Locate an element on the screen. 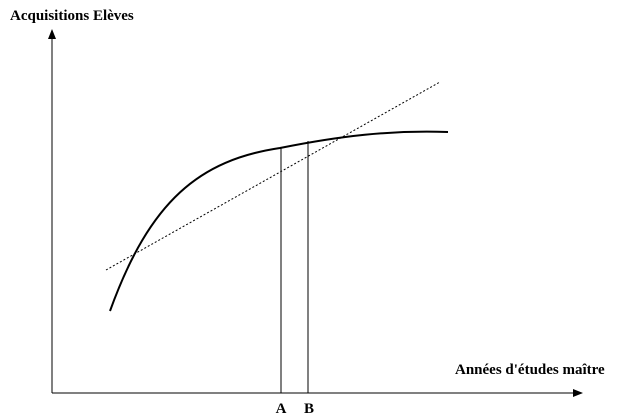 The image size is (640, 418). x-axis-title: Années d'études maître is located at coordinates (530, 370).